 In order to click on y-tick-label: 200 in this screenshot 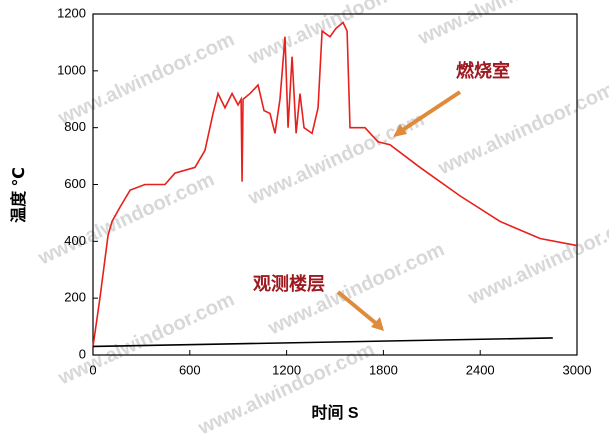, I will do `click(75, 297)`.